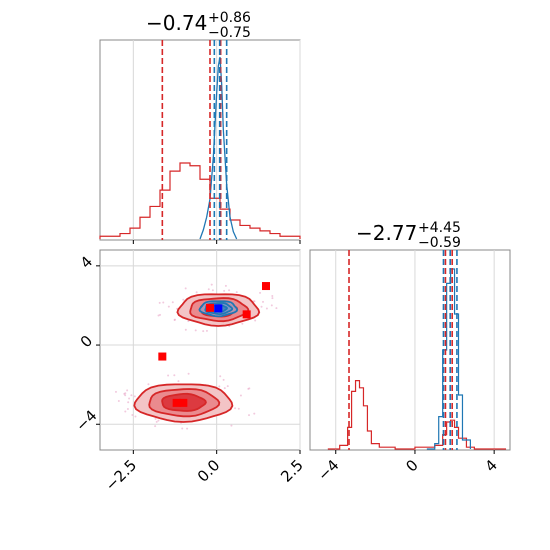 Image resolution: width=550 pixels, height=550 pixels. I want to click on x0-hist-frame, so click(200, 140).